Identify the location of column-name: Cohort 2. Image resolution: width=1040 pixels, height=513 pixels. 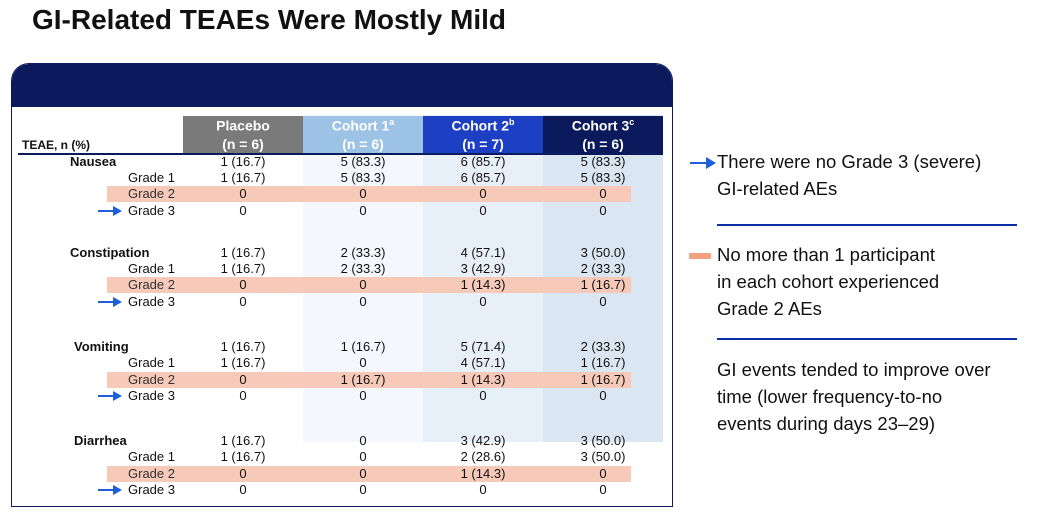
(480, 125).